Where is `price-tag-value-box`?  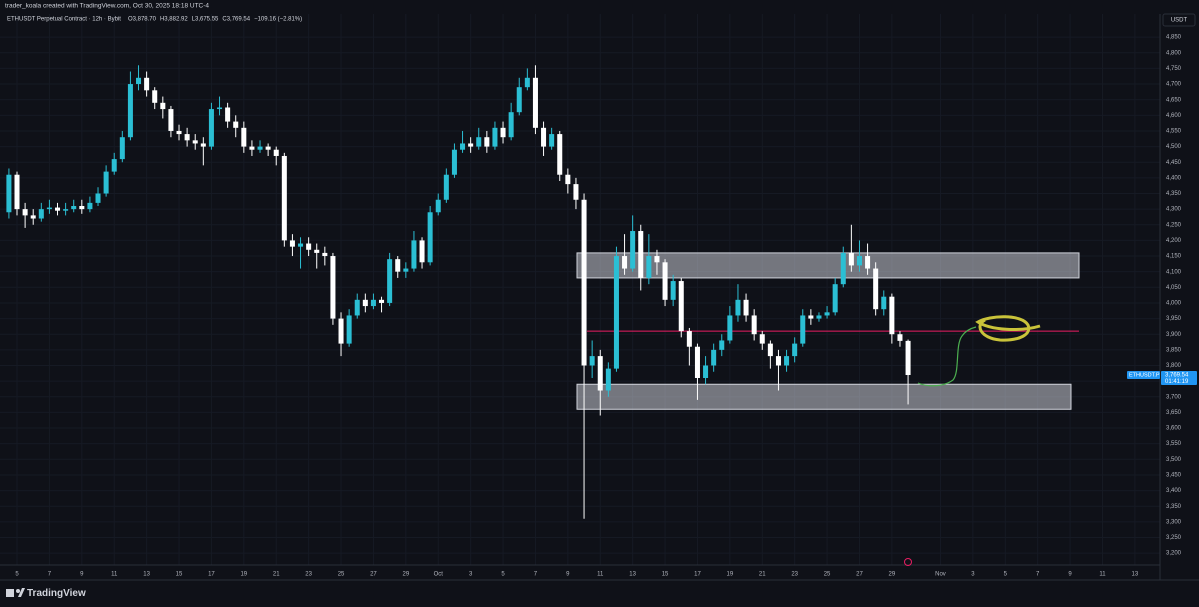 price-tag-value-box is located at coordinates (1179, 378).